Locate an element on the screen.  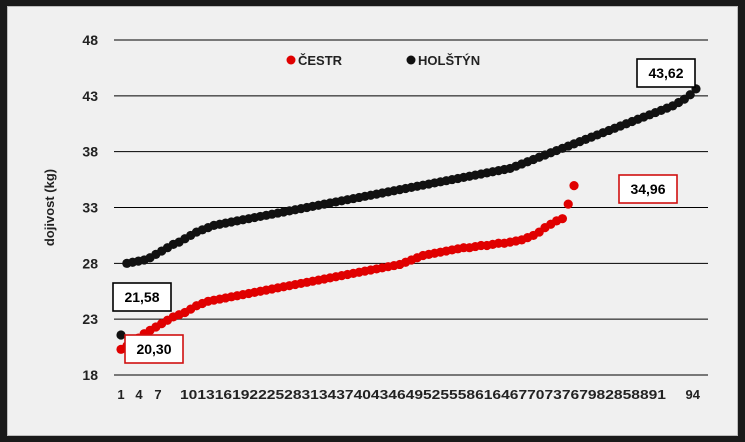
y-tick-label: 48 is located at coordinates (90, 40).